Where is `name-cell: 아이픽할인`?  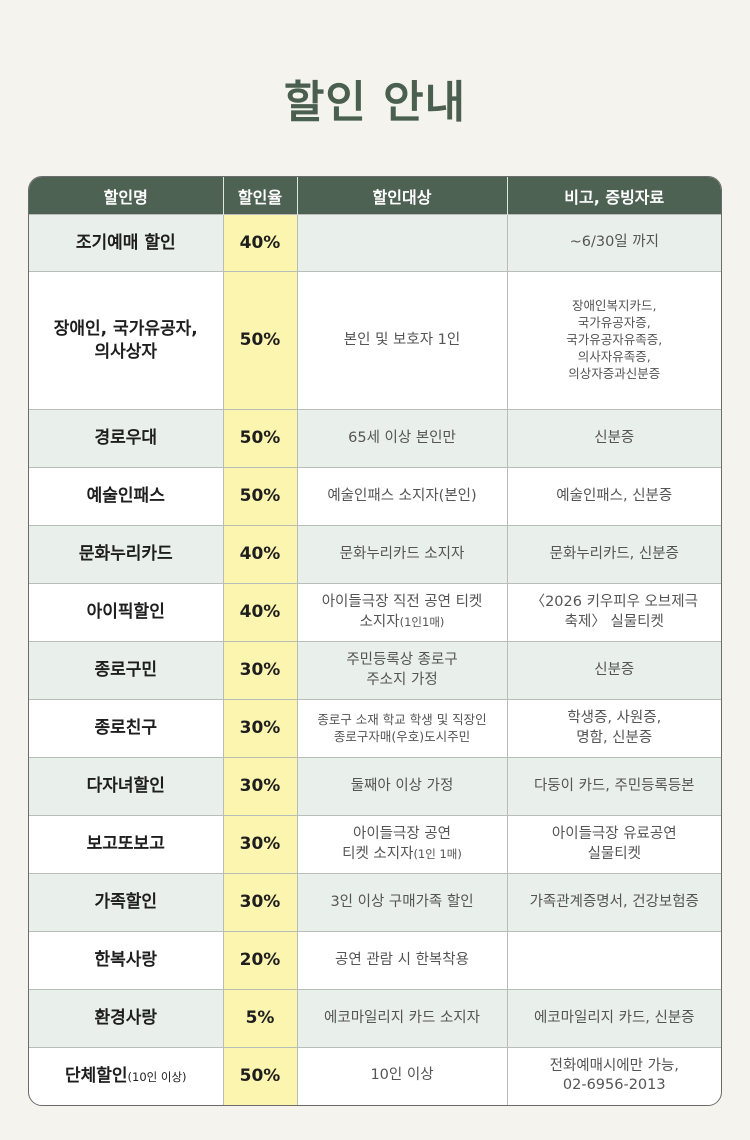
name-cell: 아이픽할인 is located at coordinates (126, 612).